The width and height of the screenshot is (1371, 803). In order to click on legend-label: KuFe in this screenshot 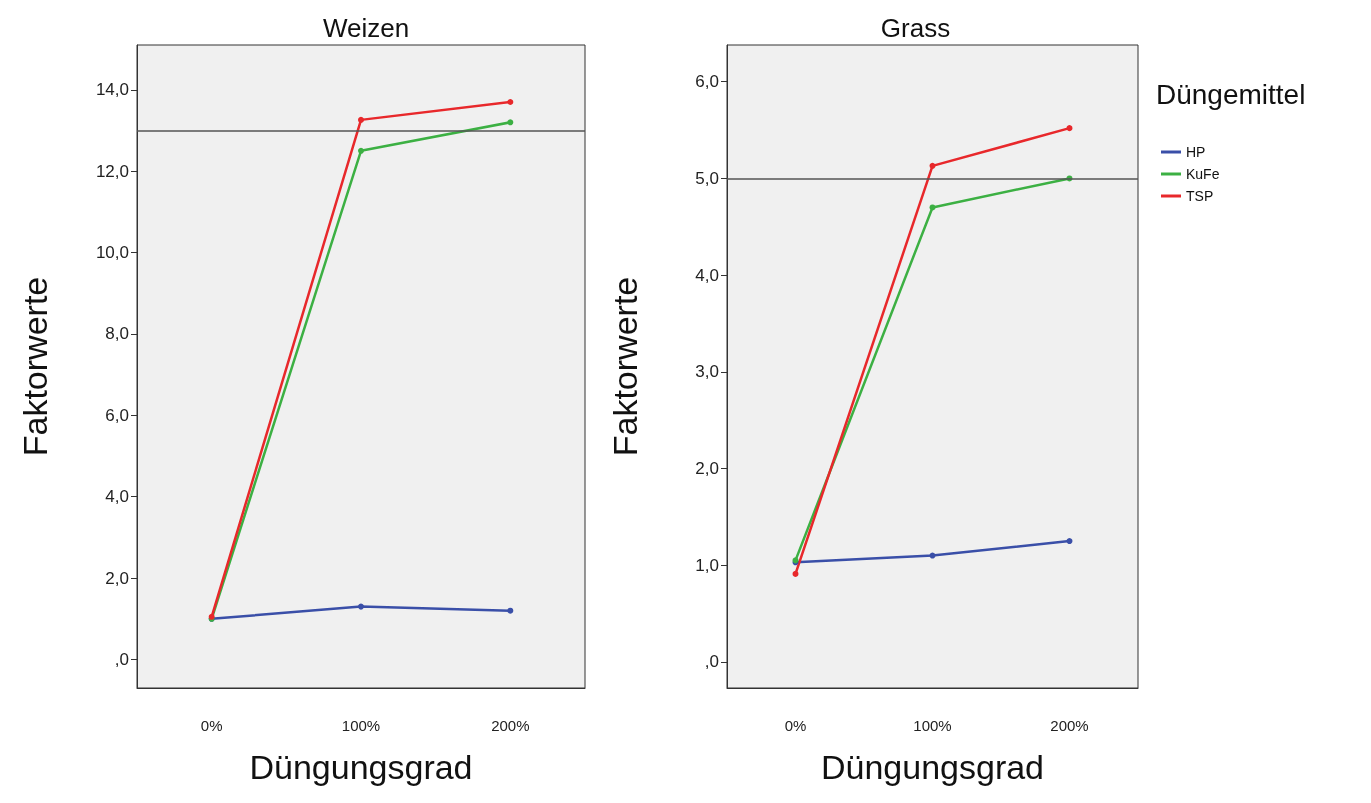, I will do `click(1203, 174)`.